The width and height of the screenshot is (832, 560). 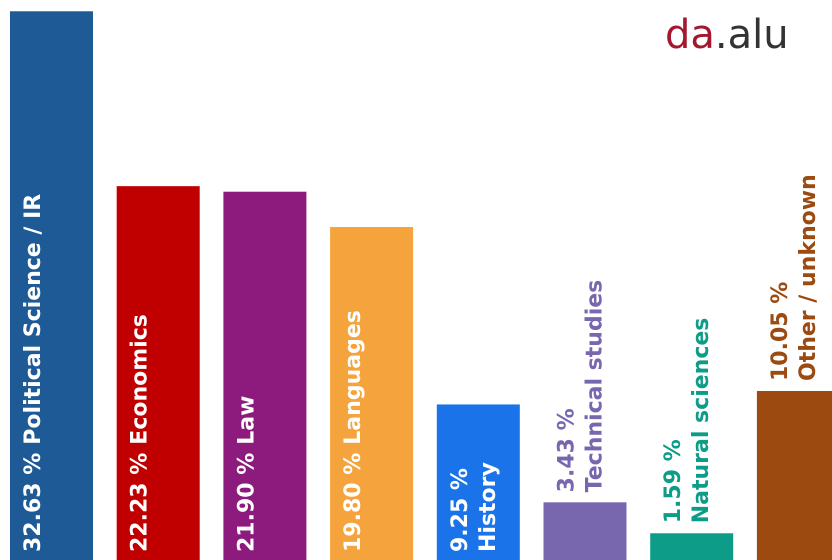 What do you see at coordinates (752, 35) in the screenshot?
I see `logo-part: .alu` at bounding box center [752, 35].